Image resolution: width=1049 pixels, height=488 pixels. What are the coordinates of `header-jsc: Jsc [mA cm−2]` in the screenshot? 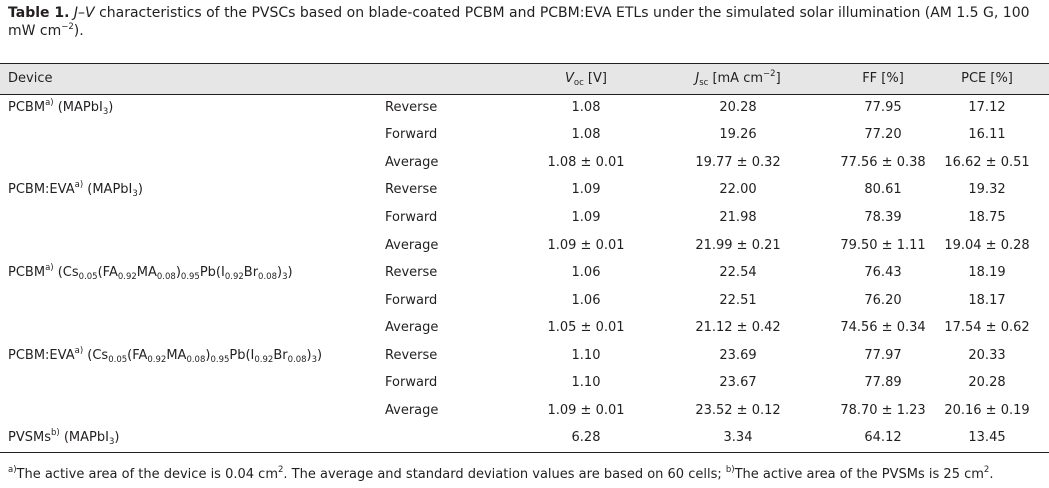 It's located at (738, 78).